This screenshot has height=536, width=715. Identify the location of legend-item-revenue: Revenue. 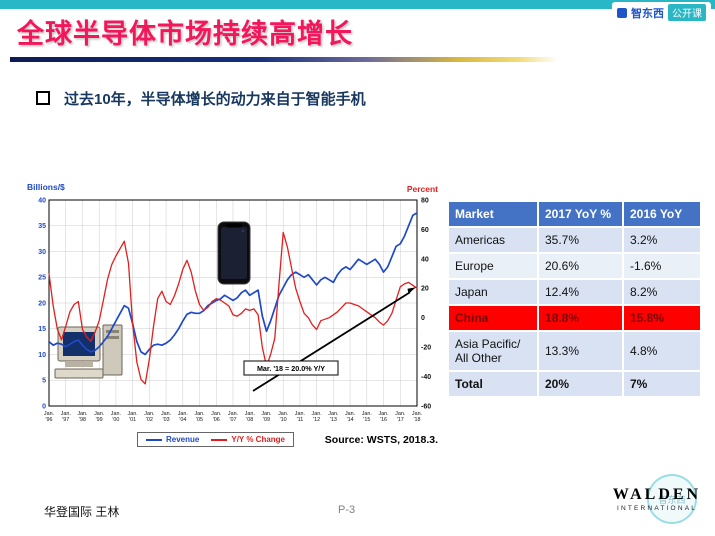
(172, 439).